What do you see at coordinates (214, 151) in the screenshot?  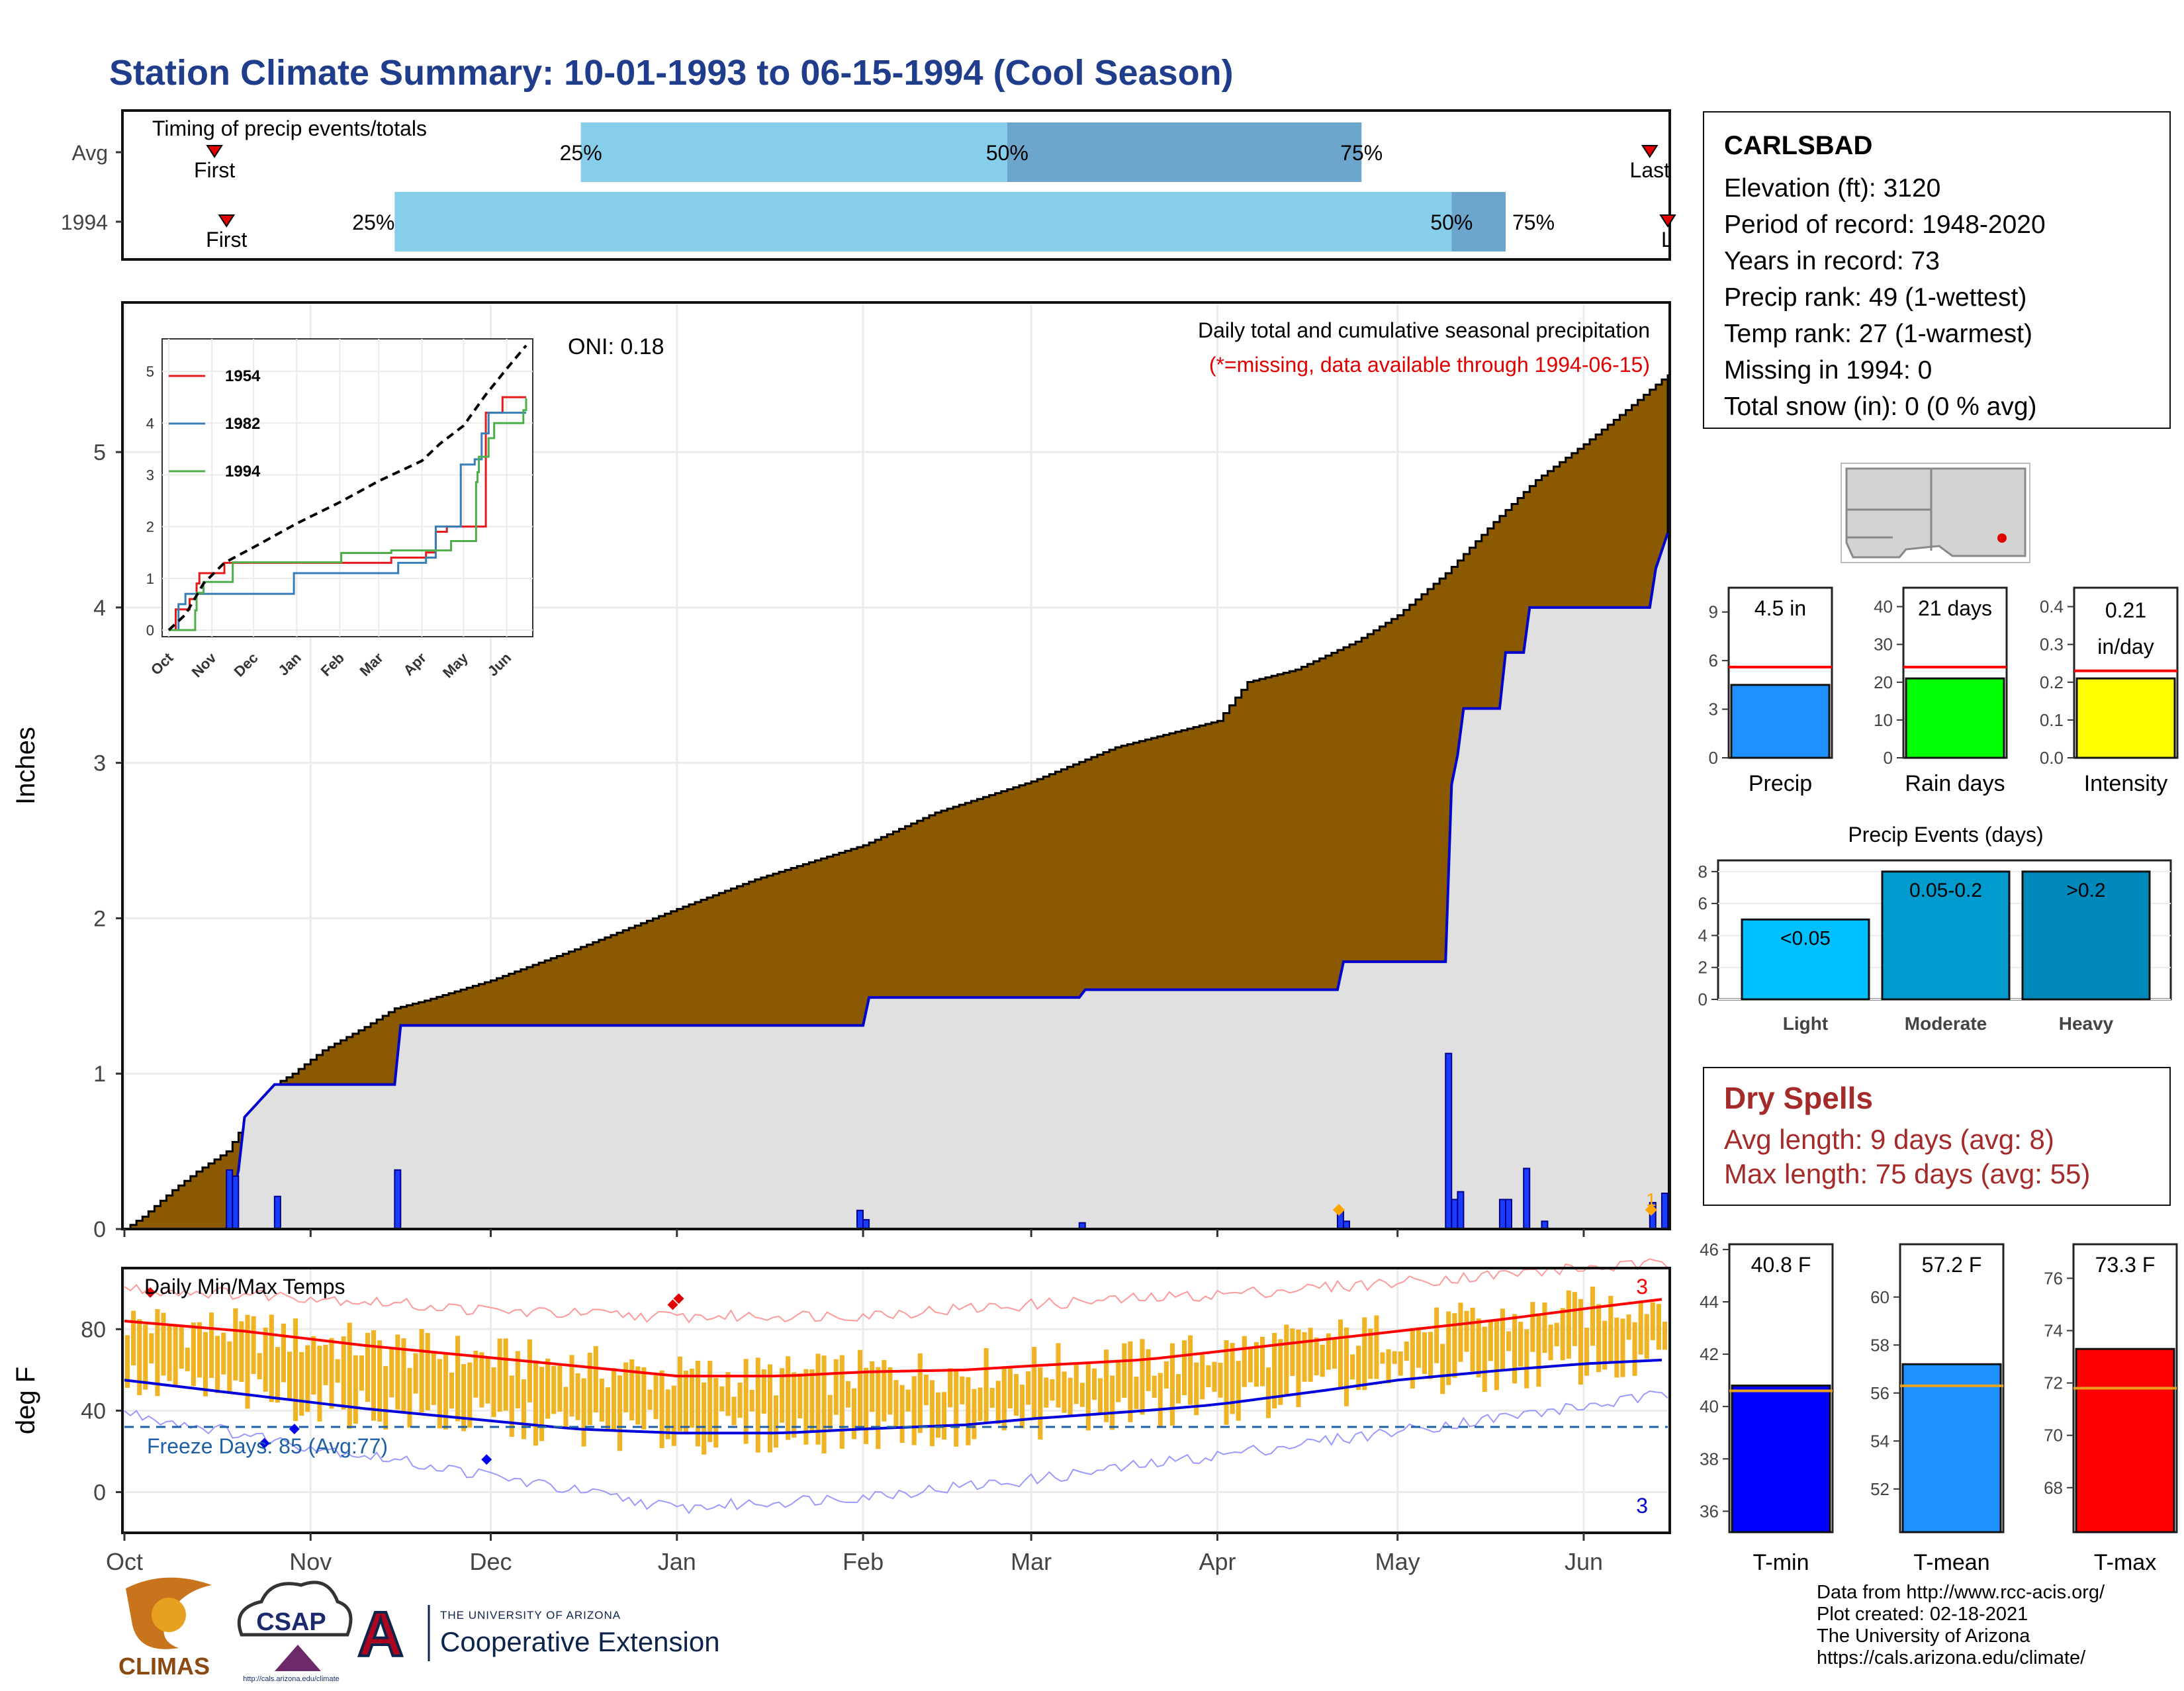 I see `first-event-marker-icon` at bounding box center [214, 151].